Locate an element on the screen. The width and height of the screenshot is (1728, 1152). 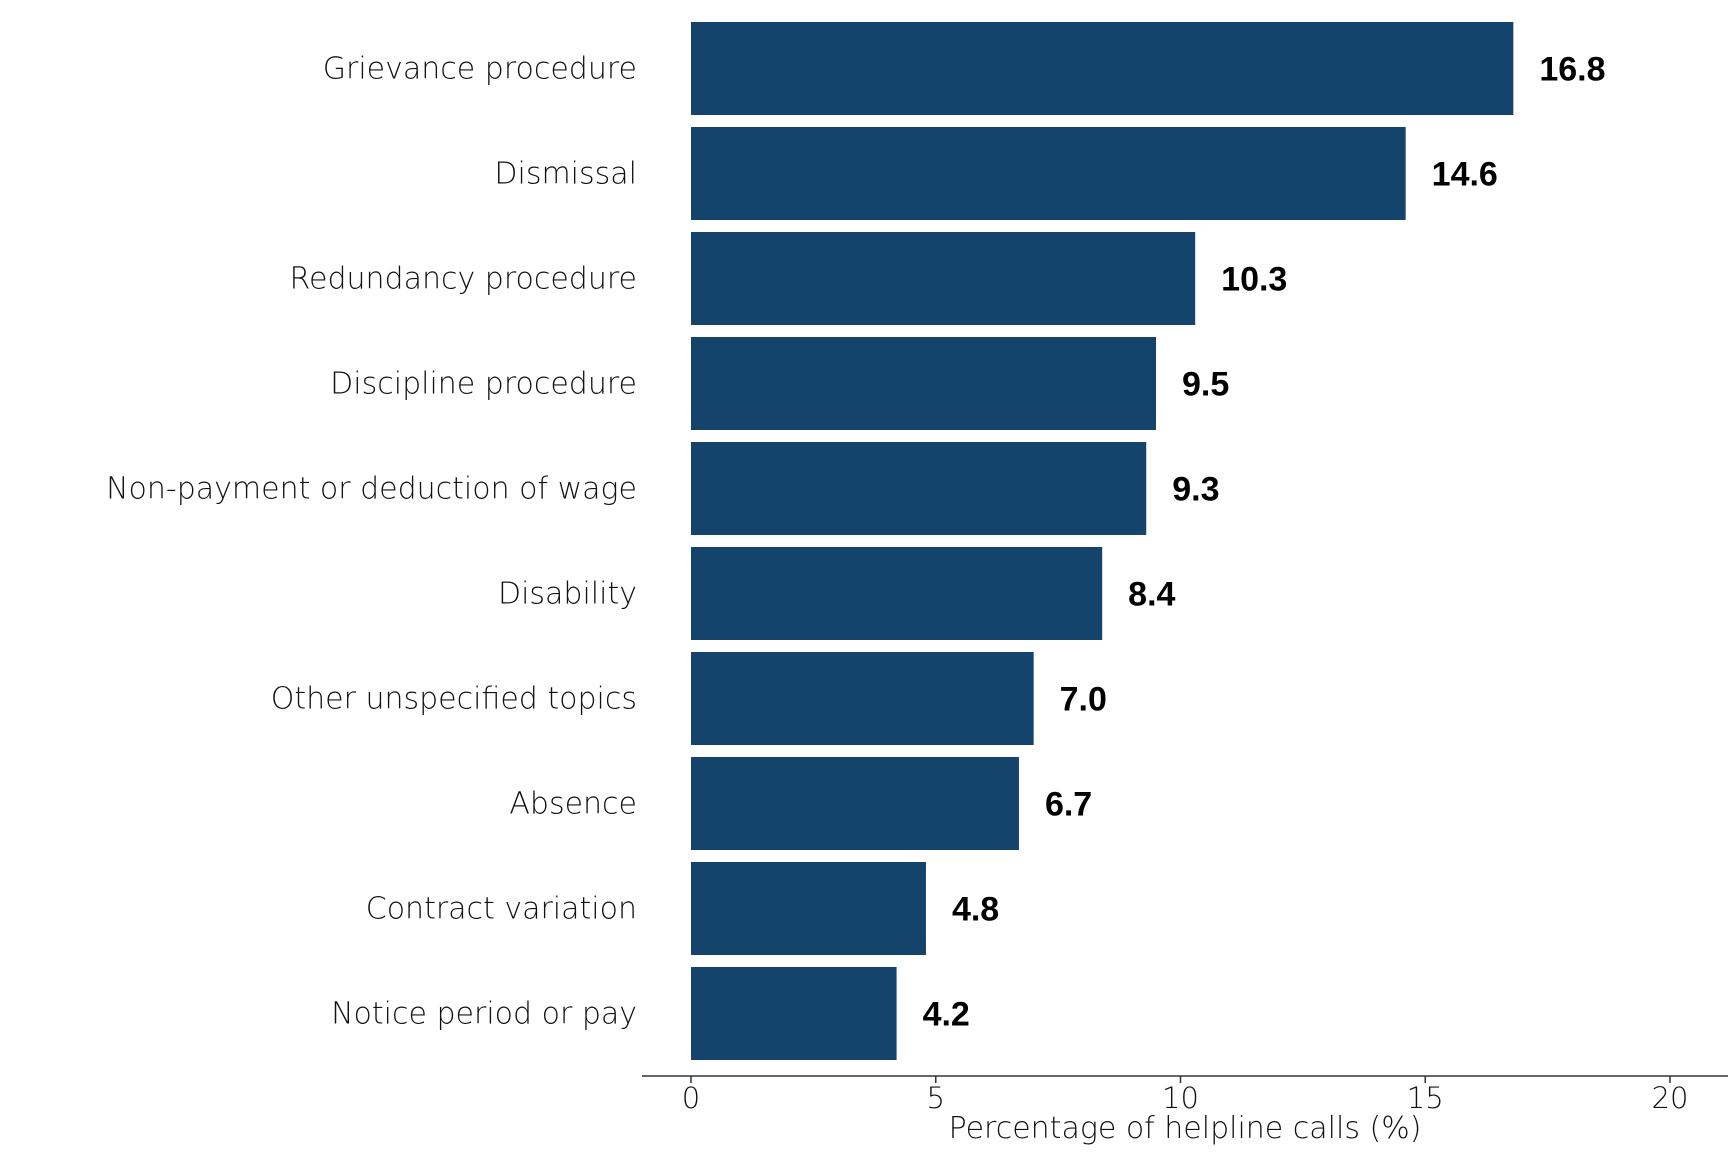
bar-group: Dismissal 14.6 is located at coordinates (996, 173).